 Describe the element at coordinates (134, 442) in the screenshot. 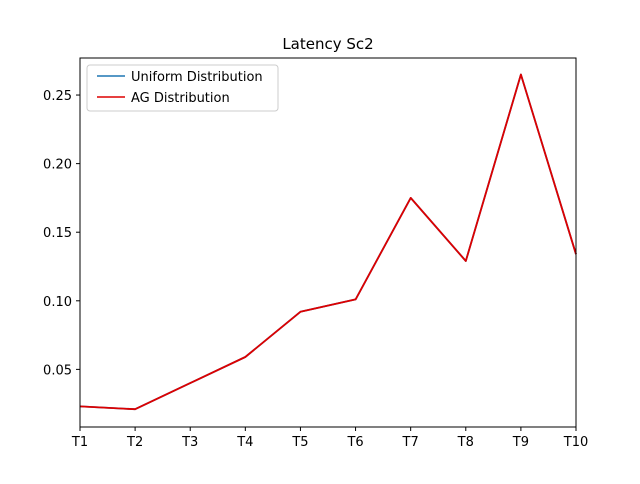

I see `x-tick-label: T2` at that location.